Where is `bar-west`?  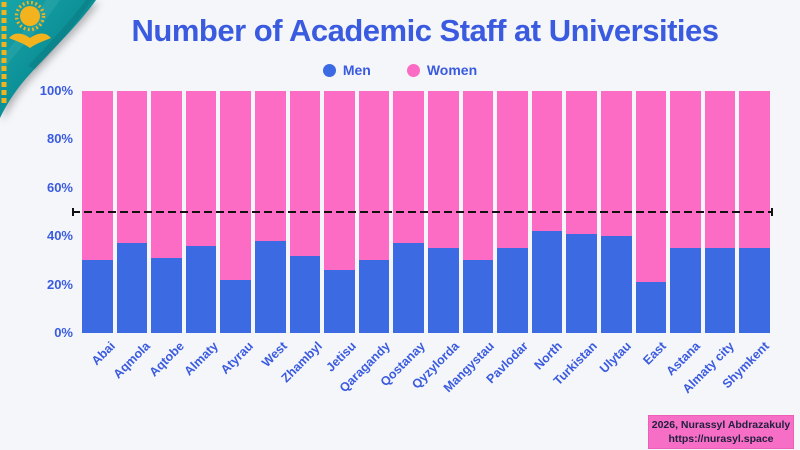 bar-west is located at coordinates (270, 212).